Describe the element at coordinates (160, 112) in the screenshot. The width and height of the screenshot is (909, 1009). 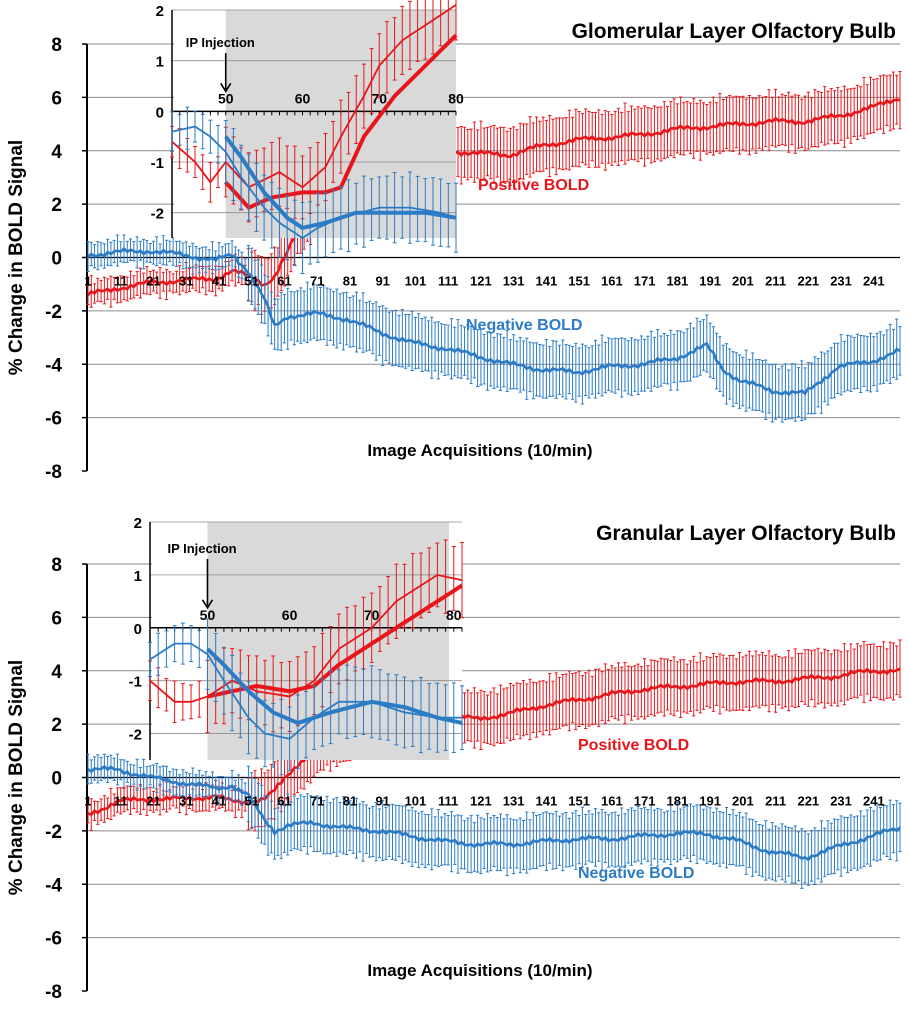
I see `inset-y-tick-label: 0` at that location.